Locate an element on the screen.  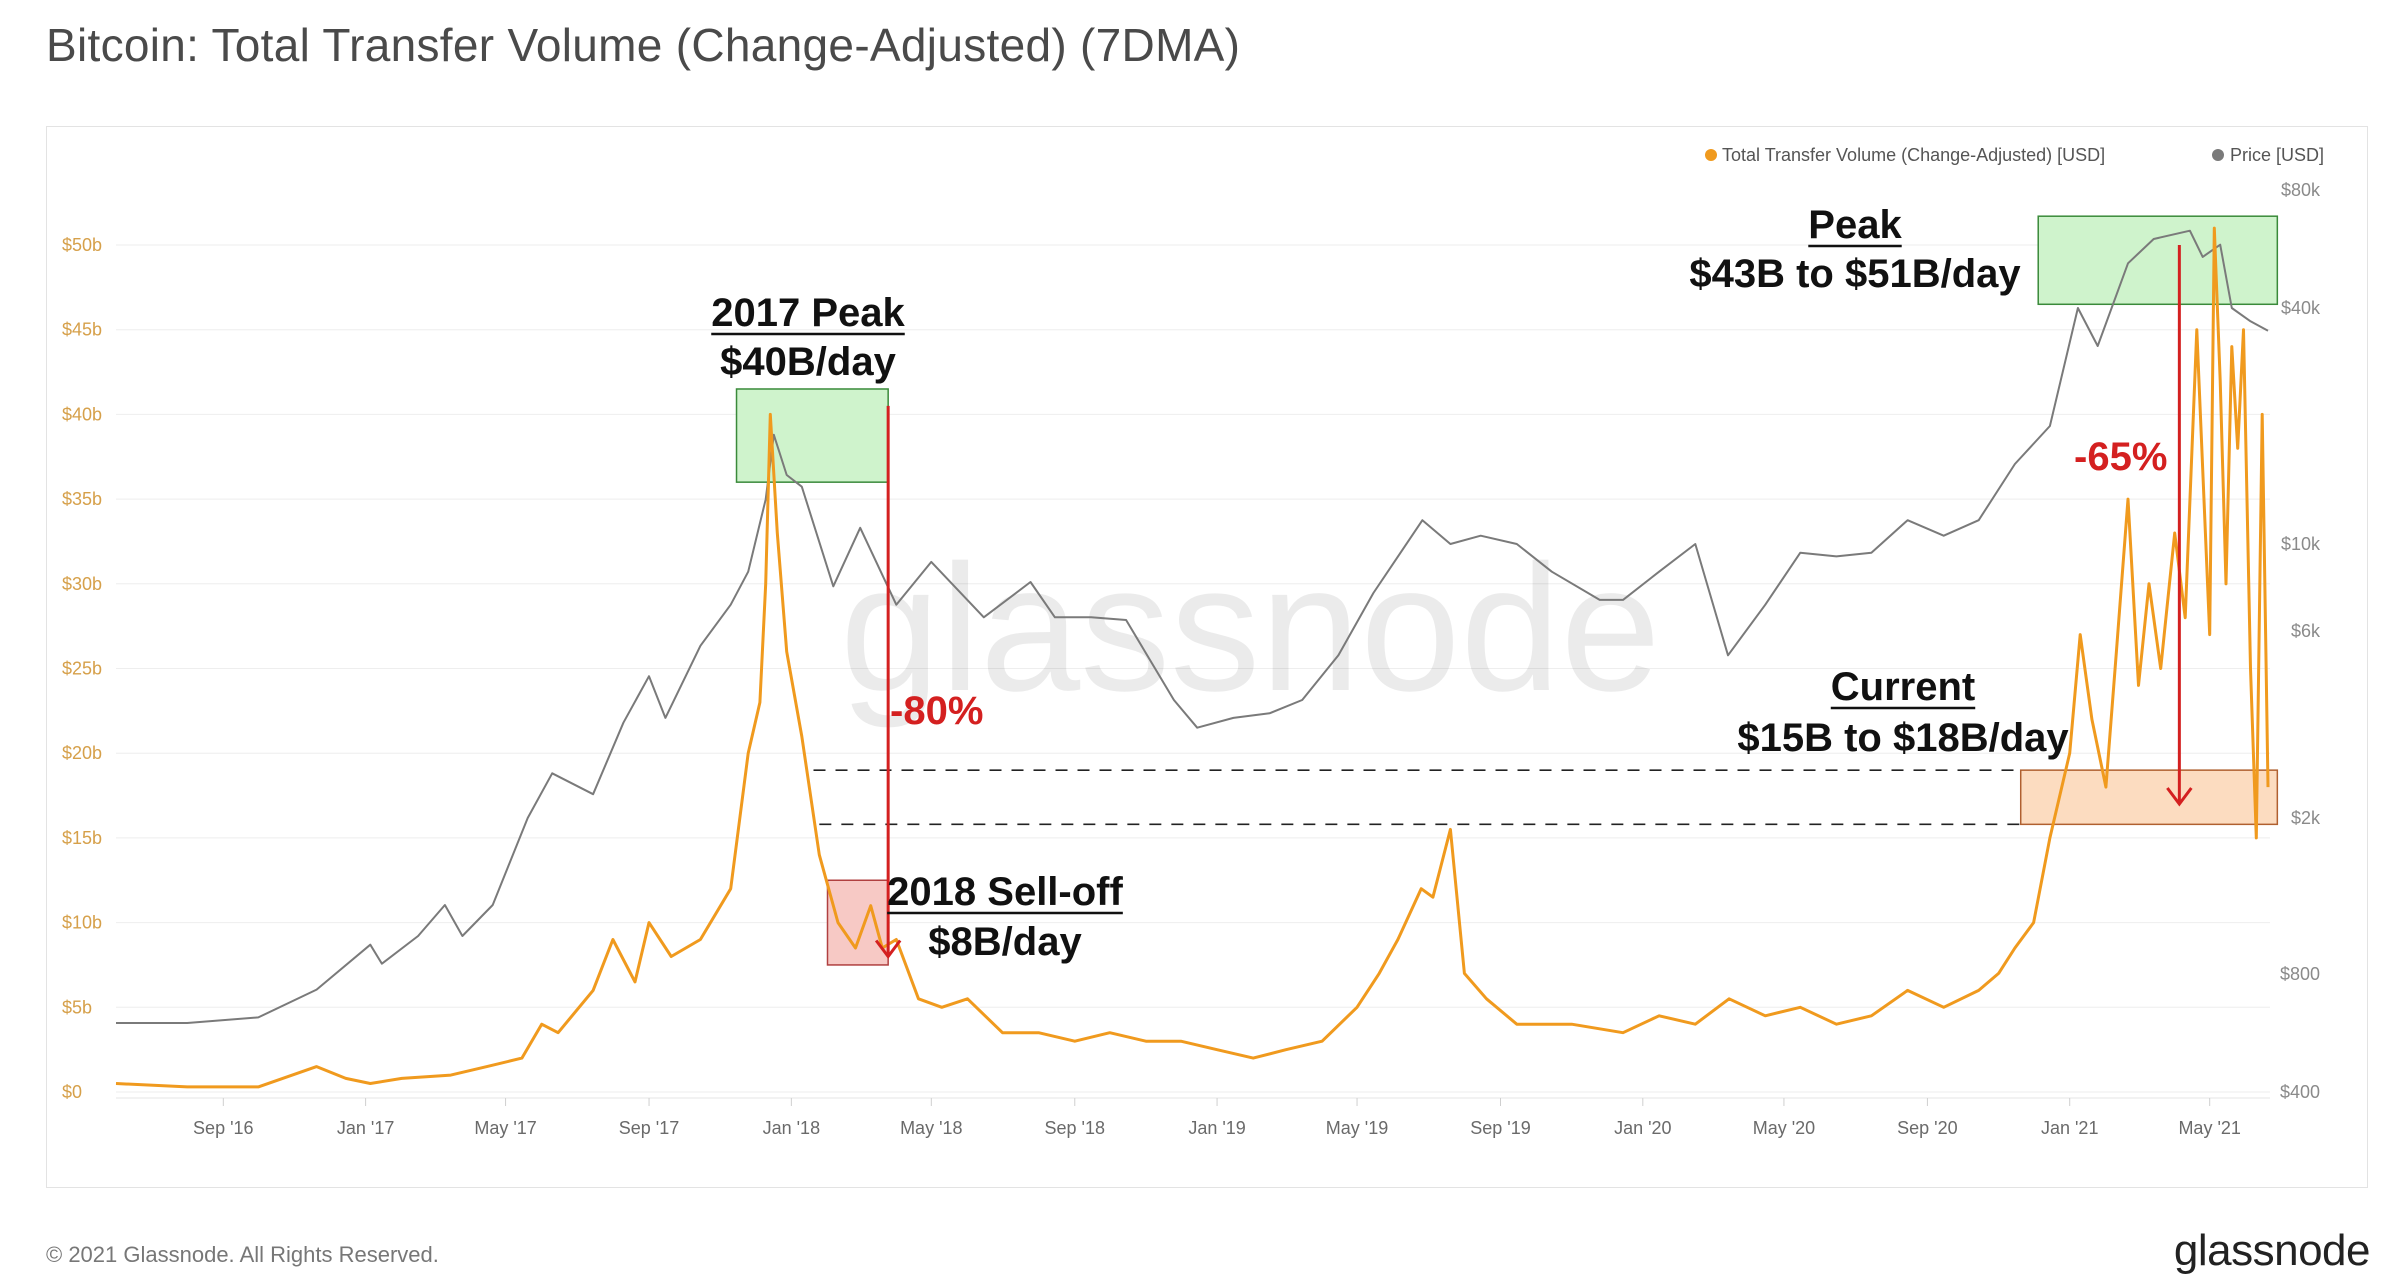
y-left-tick-label: $35b is located at coordinates (82, 499).